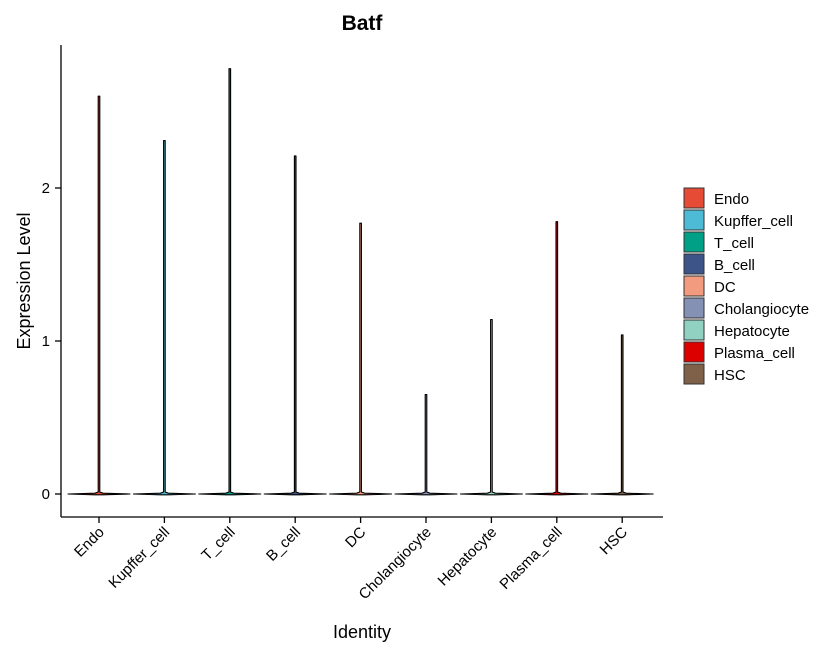  Describe the element at coordinates (46, 188) in the screenshot. I see `y-tick-label: 2` at that location.